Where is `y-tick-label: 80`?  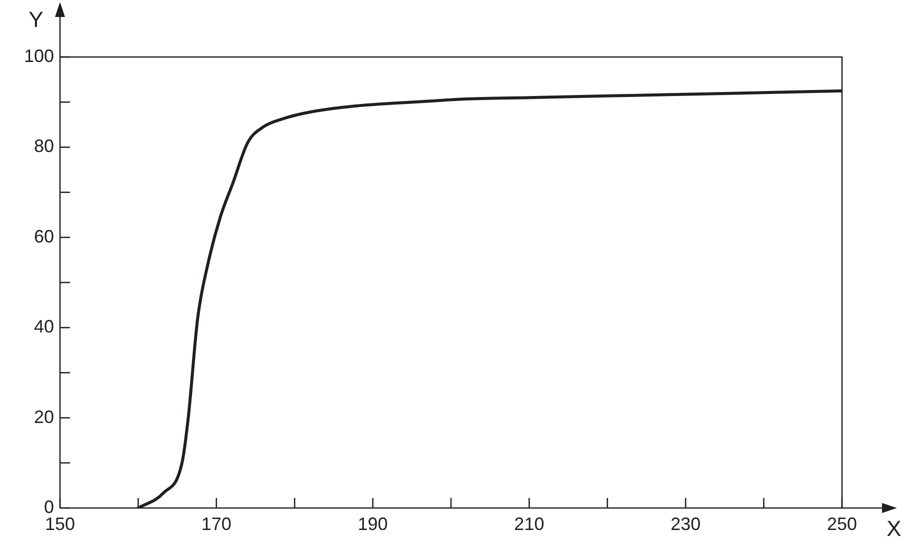
y-tick-label: 80 is located at coordinates (44, 146).